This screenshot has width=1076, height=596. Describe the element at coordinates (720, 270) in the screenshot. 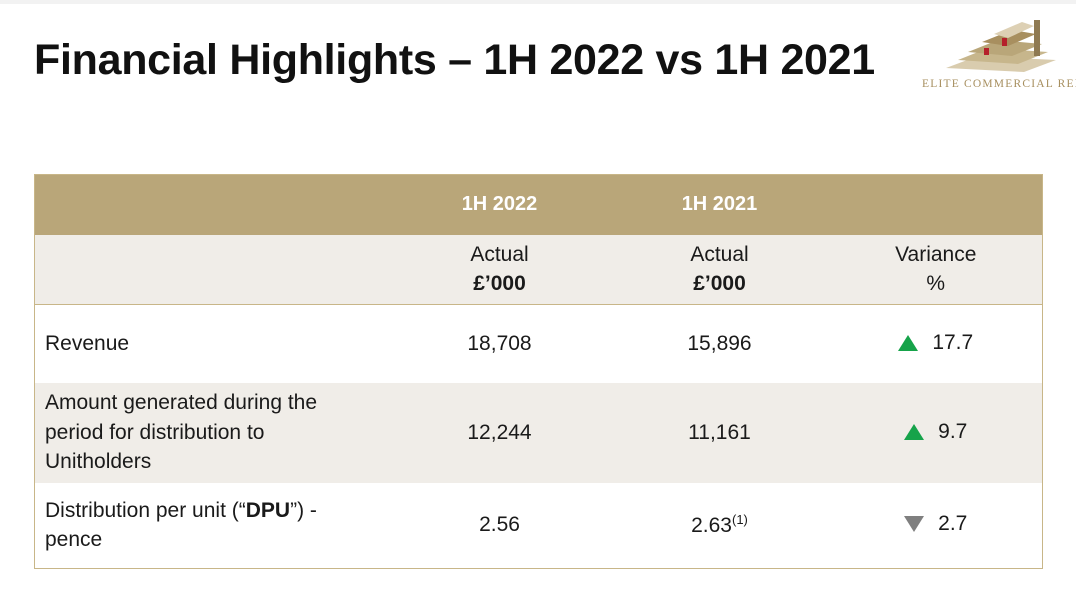

I see `subheader-1h2021: Actual £’000` at that location.